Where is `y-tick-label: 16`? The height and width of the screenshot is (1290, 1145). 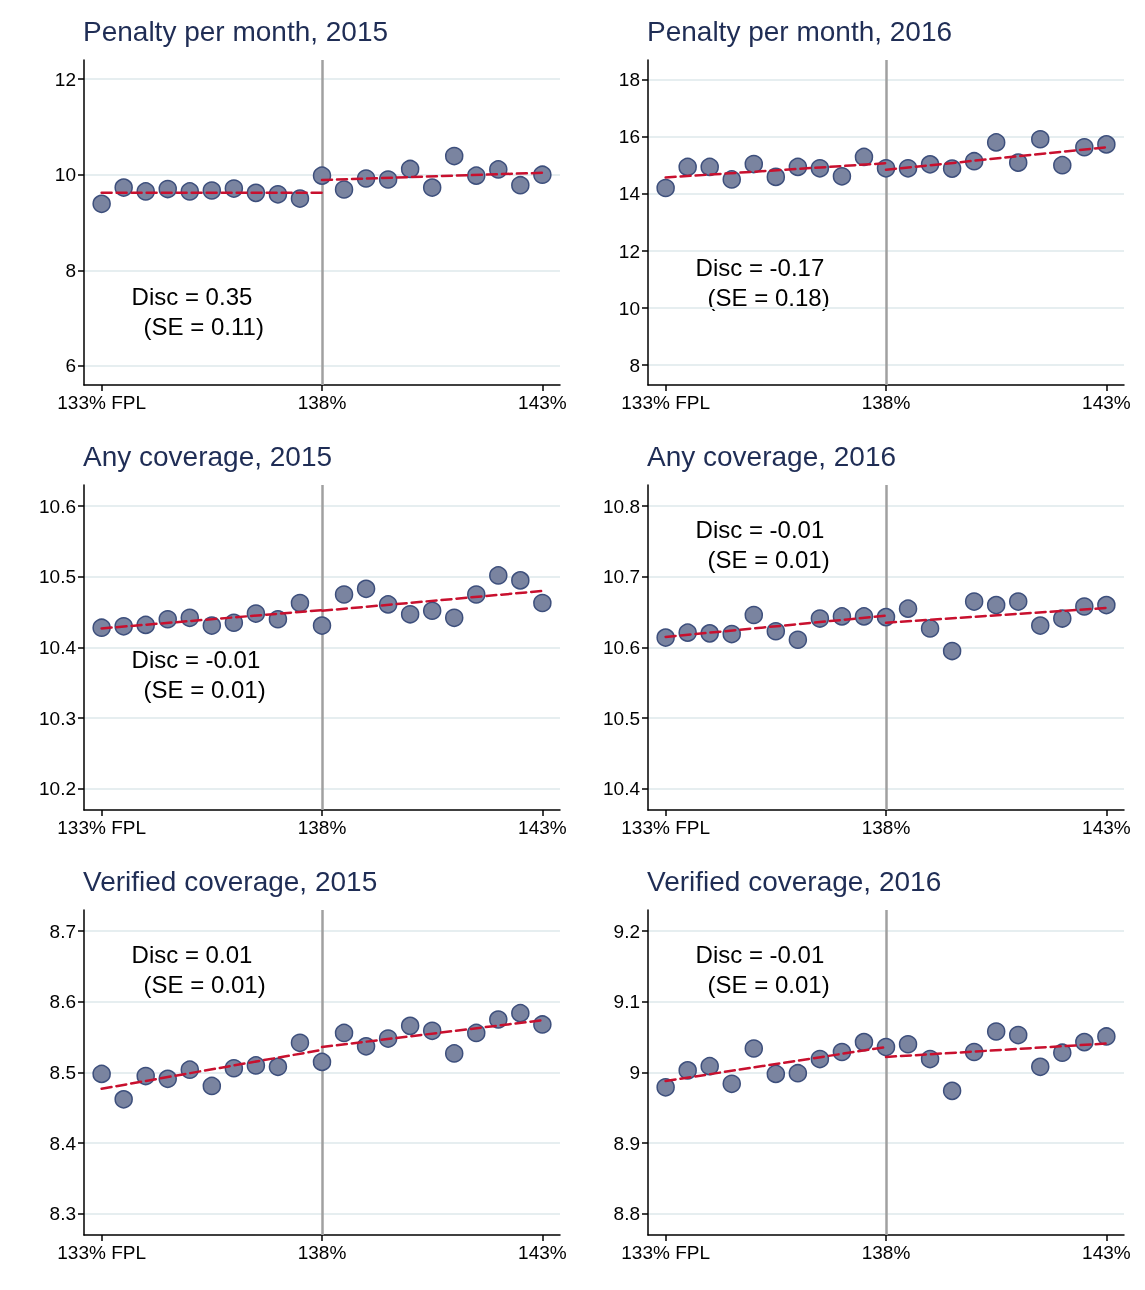 y-tick-label: 16 is located at coordinates (629, 137).